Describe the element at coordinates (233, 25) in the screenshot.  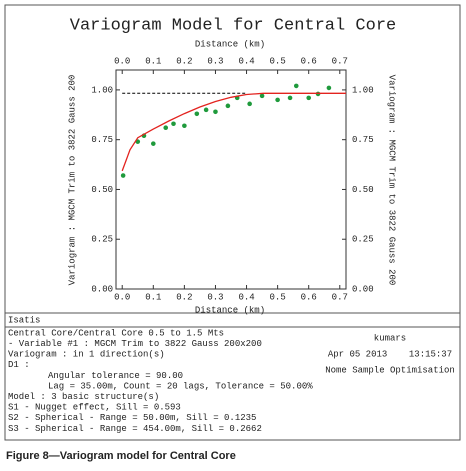
I see `chart-title: Variogram Model for Central Core` at that location.